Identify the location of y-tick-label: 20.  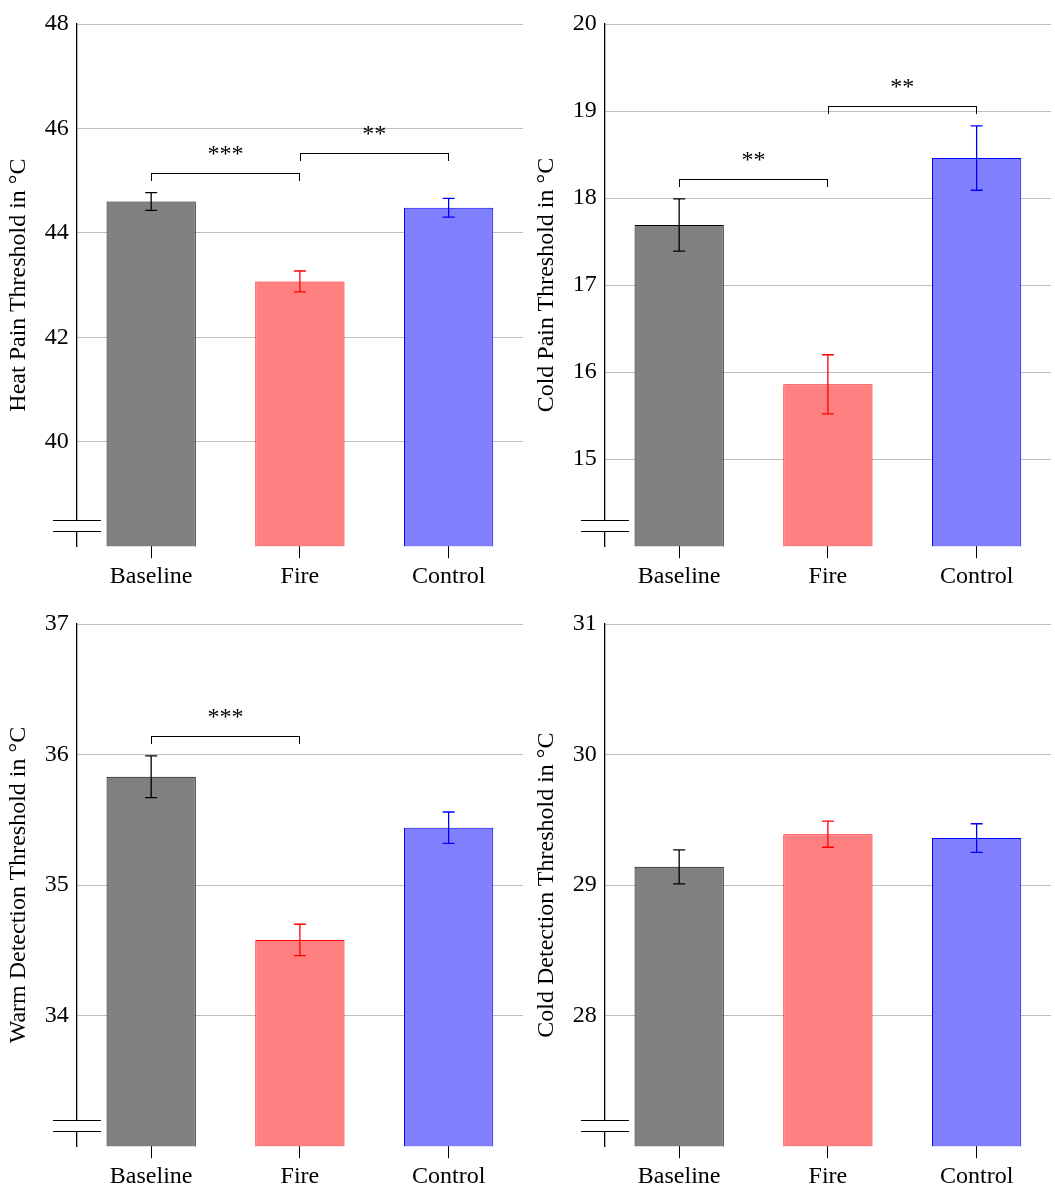
(584, 22).